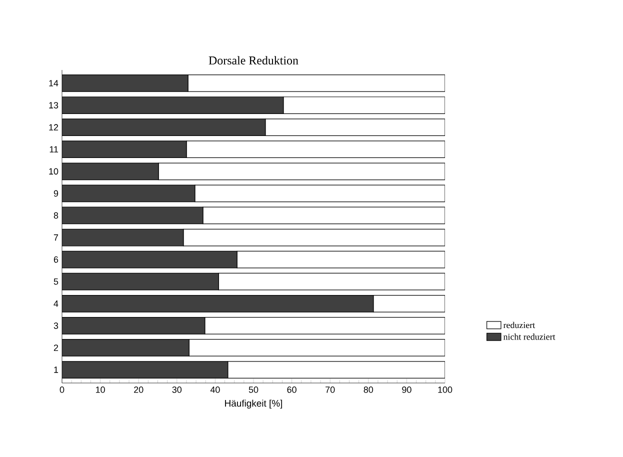 Image resolution: width=623 pixels, height=457 pixels. Describe the element at coordinates (56, 237) in the screenshot. I see `y-tick-label: 7` at that location.